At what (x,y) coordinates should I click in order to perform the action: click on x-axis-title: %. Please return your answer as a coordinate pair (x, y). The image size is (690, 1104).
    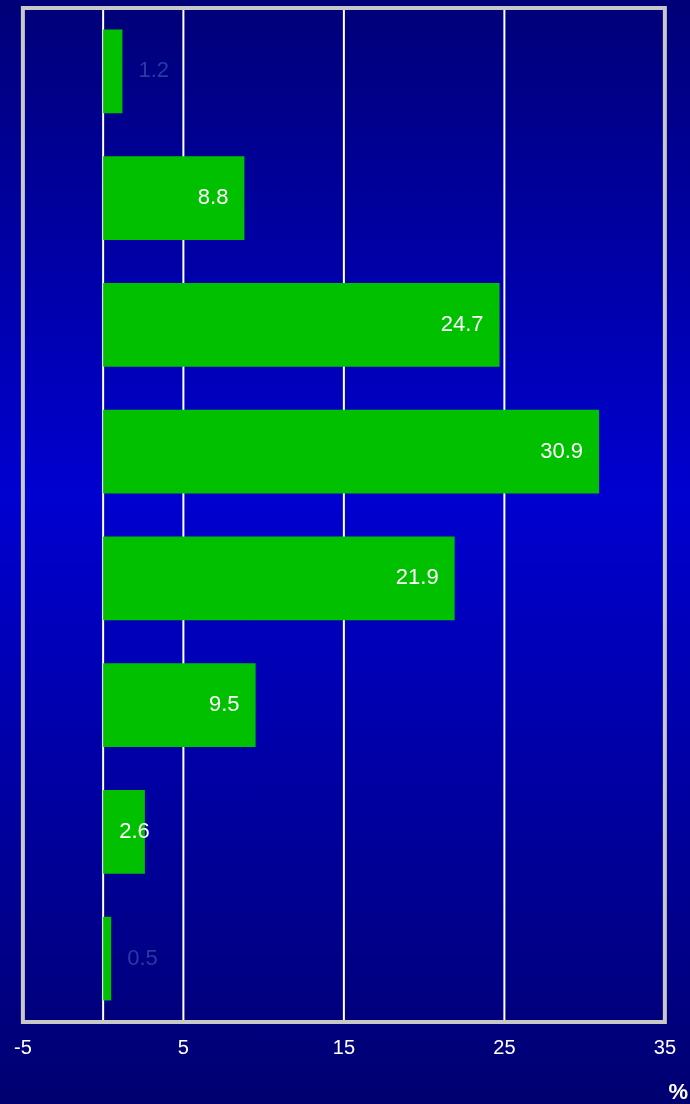
    Looking at the image, I should click on (678, 1091).